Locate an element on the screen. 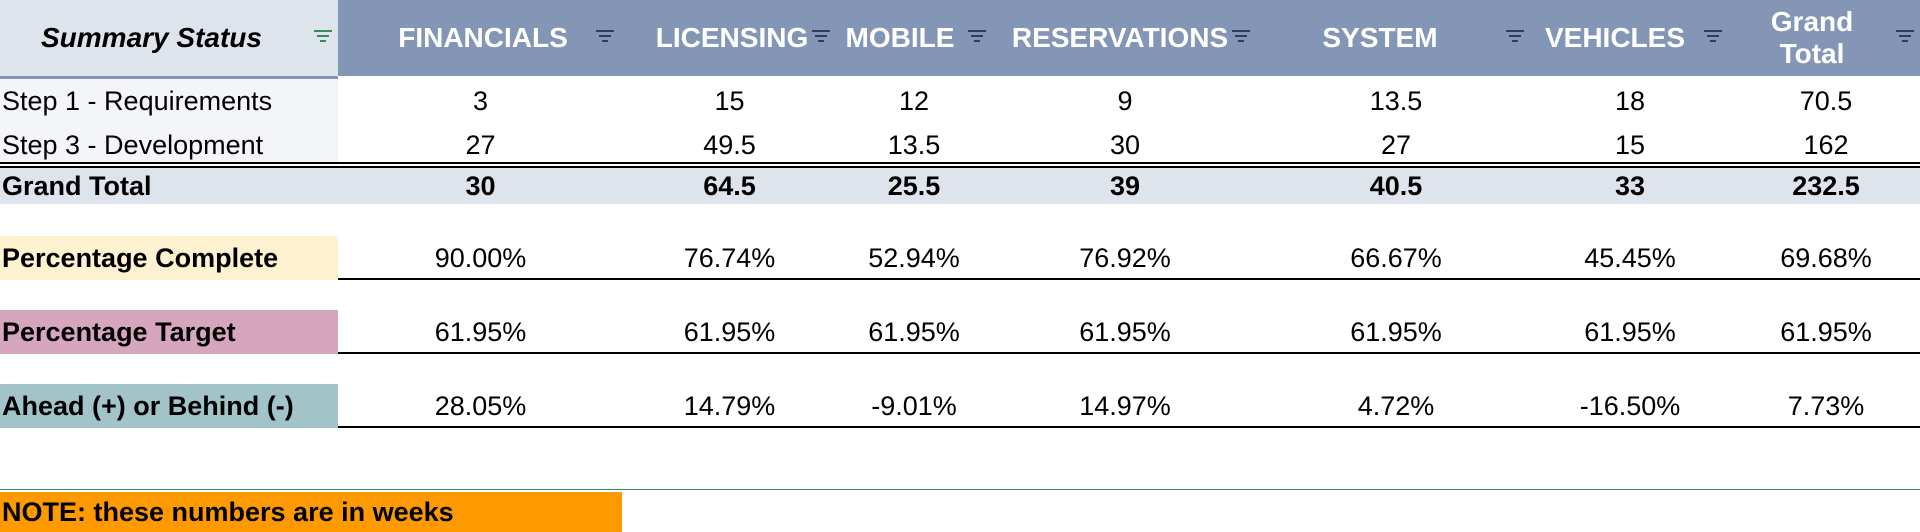  cell: 4.72% is located at coordinates (1396, 405).